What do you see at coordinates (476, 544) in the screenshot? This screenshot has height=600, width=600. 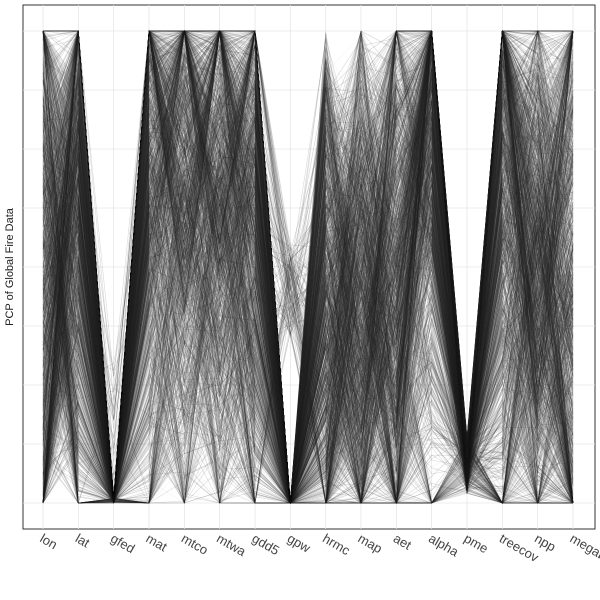 I see `x-tick-label: pme` at bounding box center [476, 544].